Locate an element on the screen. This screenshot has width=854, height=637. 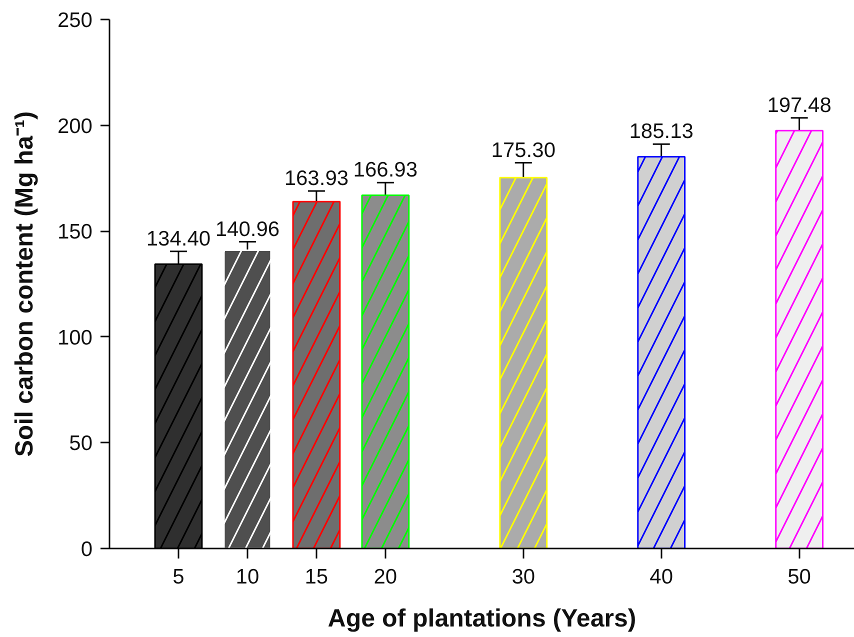
data-label: 140.96 is located at coordinates (247, 229).